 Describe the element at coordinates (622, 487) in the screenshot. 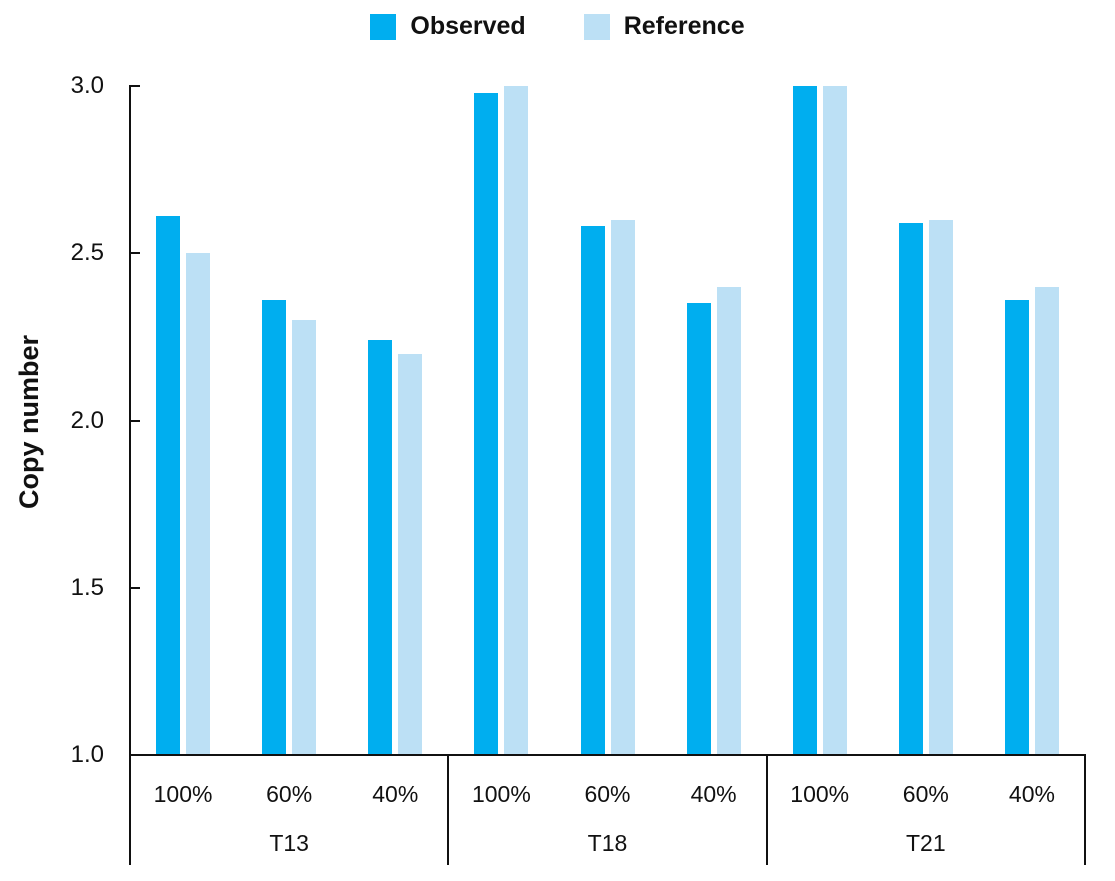

I see `bar-reference-T18-60%` at that location.